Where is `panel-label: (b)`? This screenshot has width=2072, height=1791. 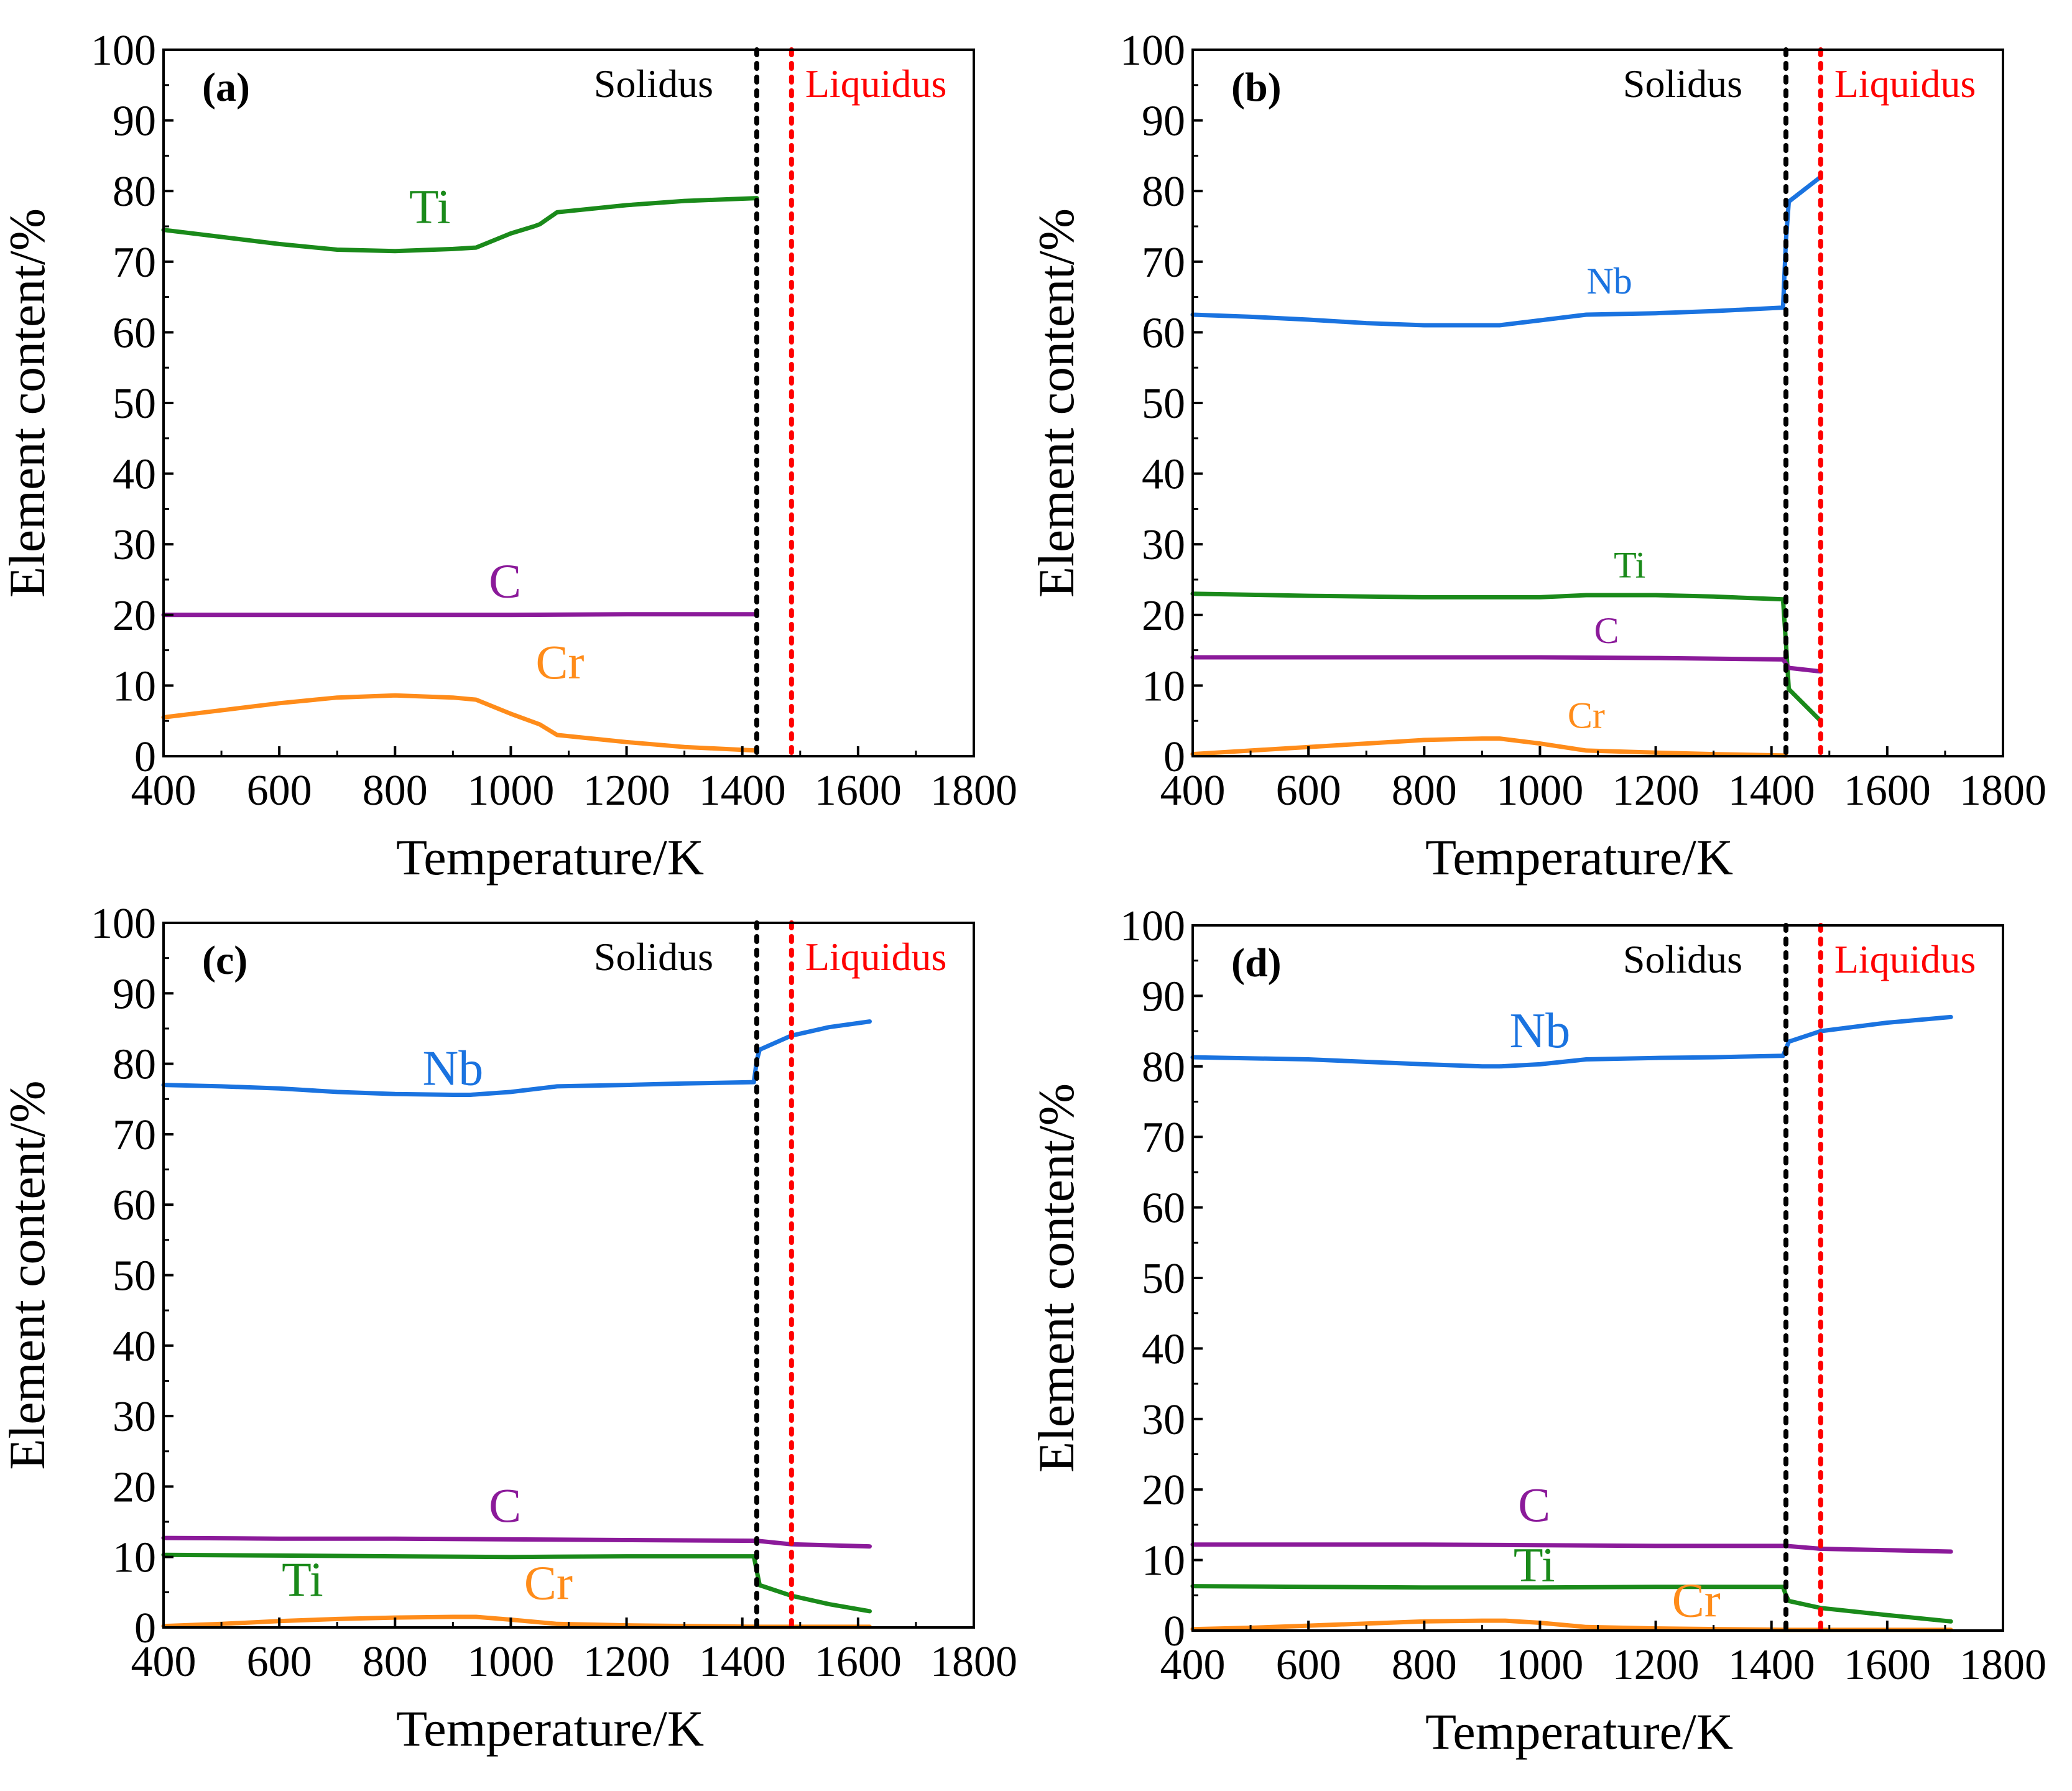
panel-label: (b) is located at coordinates (1256, 87).